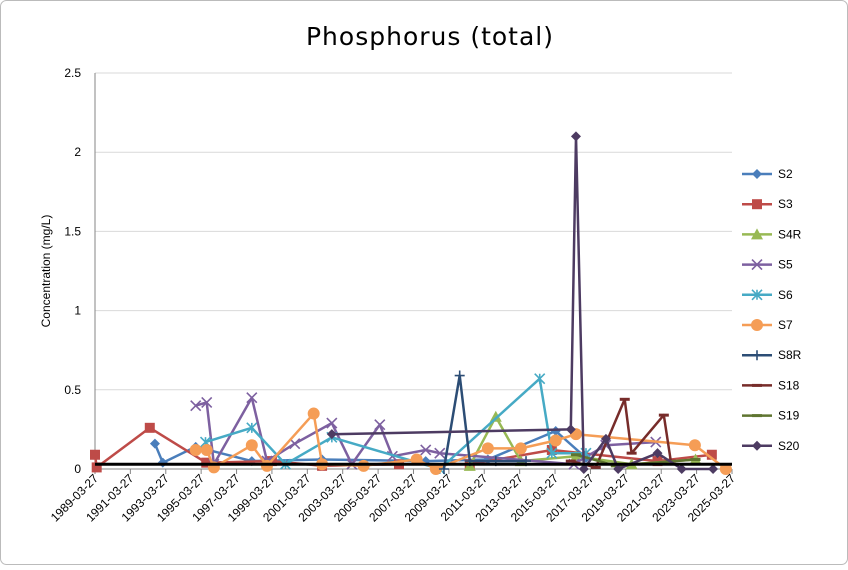  What do you see at coordinates (72, 390) in the screenshot?
I see `y-tick-label: 0.5` at bounding box center [72, 390].